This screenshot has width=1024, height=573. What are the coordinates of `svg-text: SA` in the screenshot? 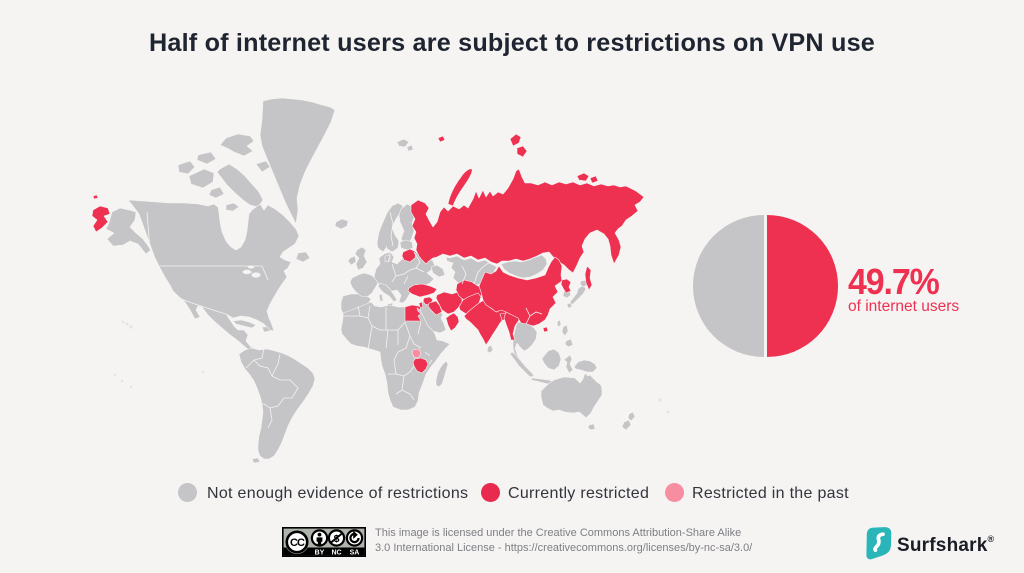 It's located at (355, 553).